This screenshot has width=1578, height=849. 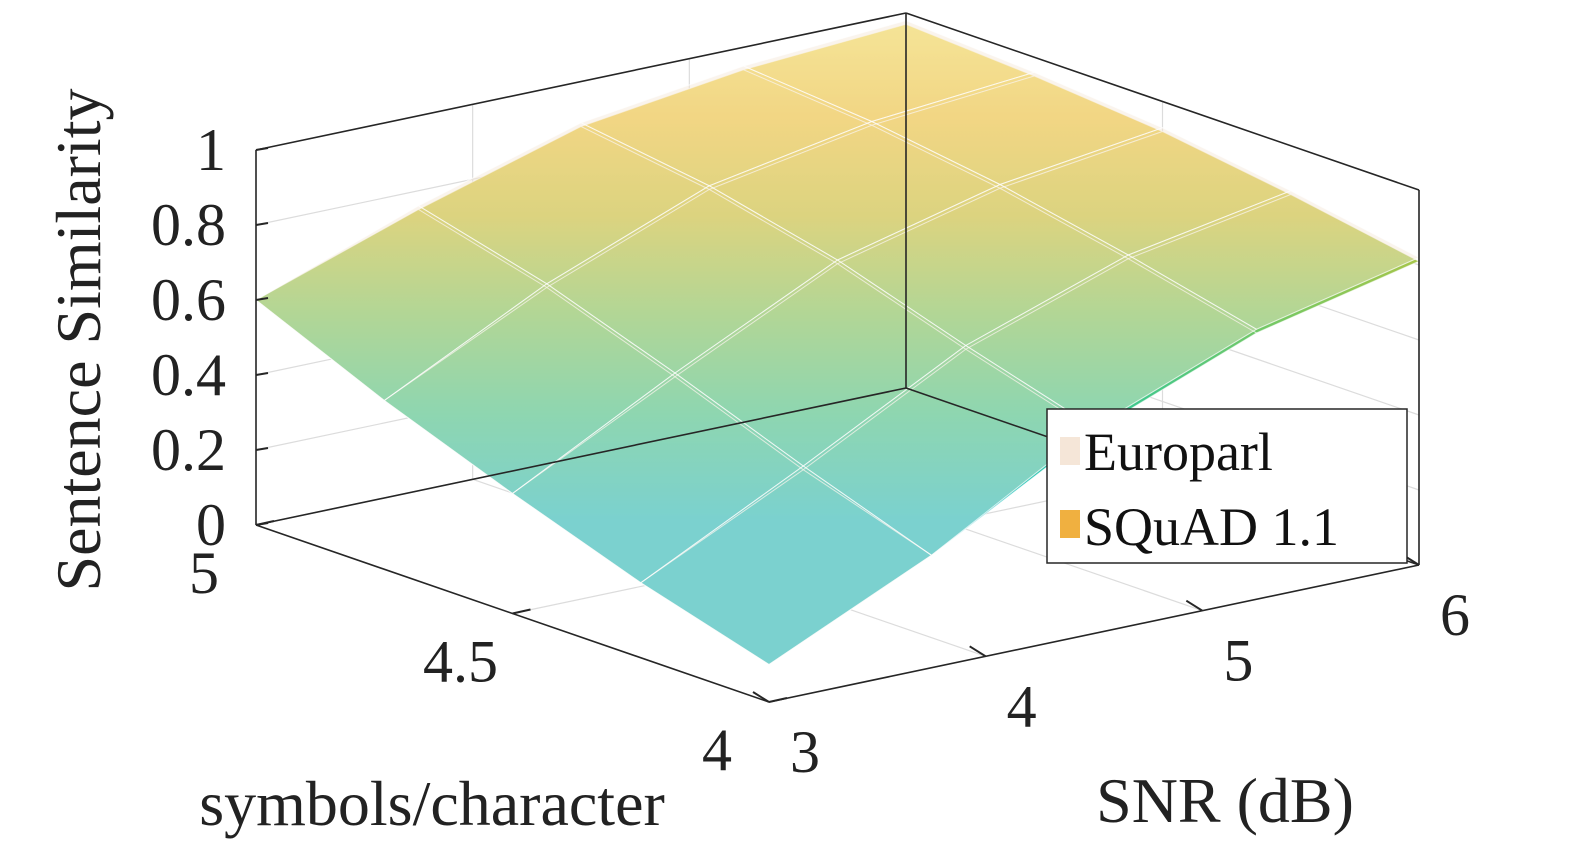 What do you see at coordinates (460, 662) in the screenshot?
I see `y-tick-label: 4.5` at bounding box center [460, 662].